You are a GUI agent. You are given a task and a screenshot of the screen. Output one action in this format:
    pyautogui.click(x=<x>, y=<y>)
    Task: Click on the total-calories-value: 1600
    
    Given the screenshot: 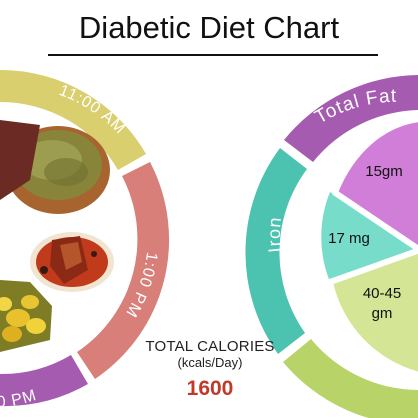 What is the action you would take?
    pyautogui.click(x=210, y=388)
    